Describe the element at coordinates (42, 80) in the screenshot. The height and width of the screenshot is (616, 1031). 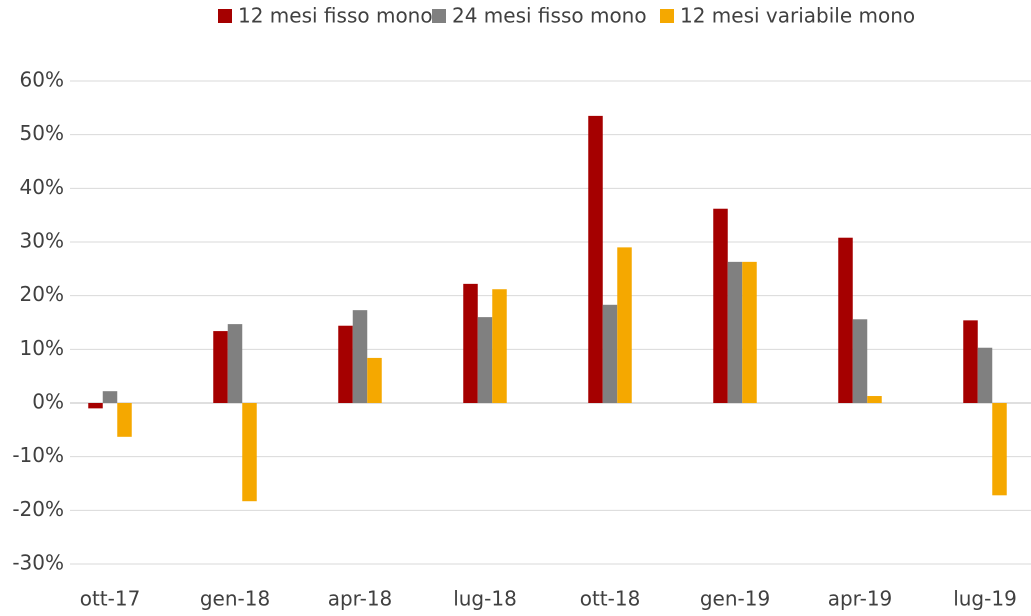
I see `y-tick-label: 60%` at that location.